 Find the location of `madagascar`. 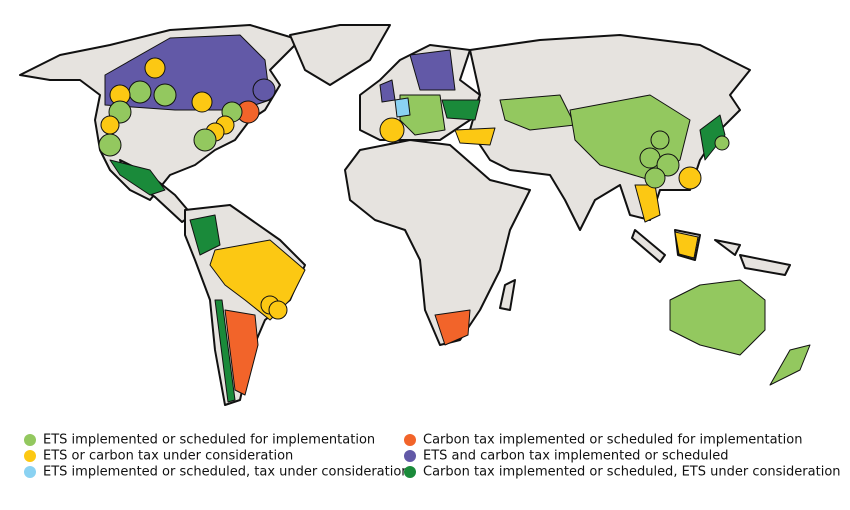

madagascar is located at coordinates (507, 295).